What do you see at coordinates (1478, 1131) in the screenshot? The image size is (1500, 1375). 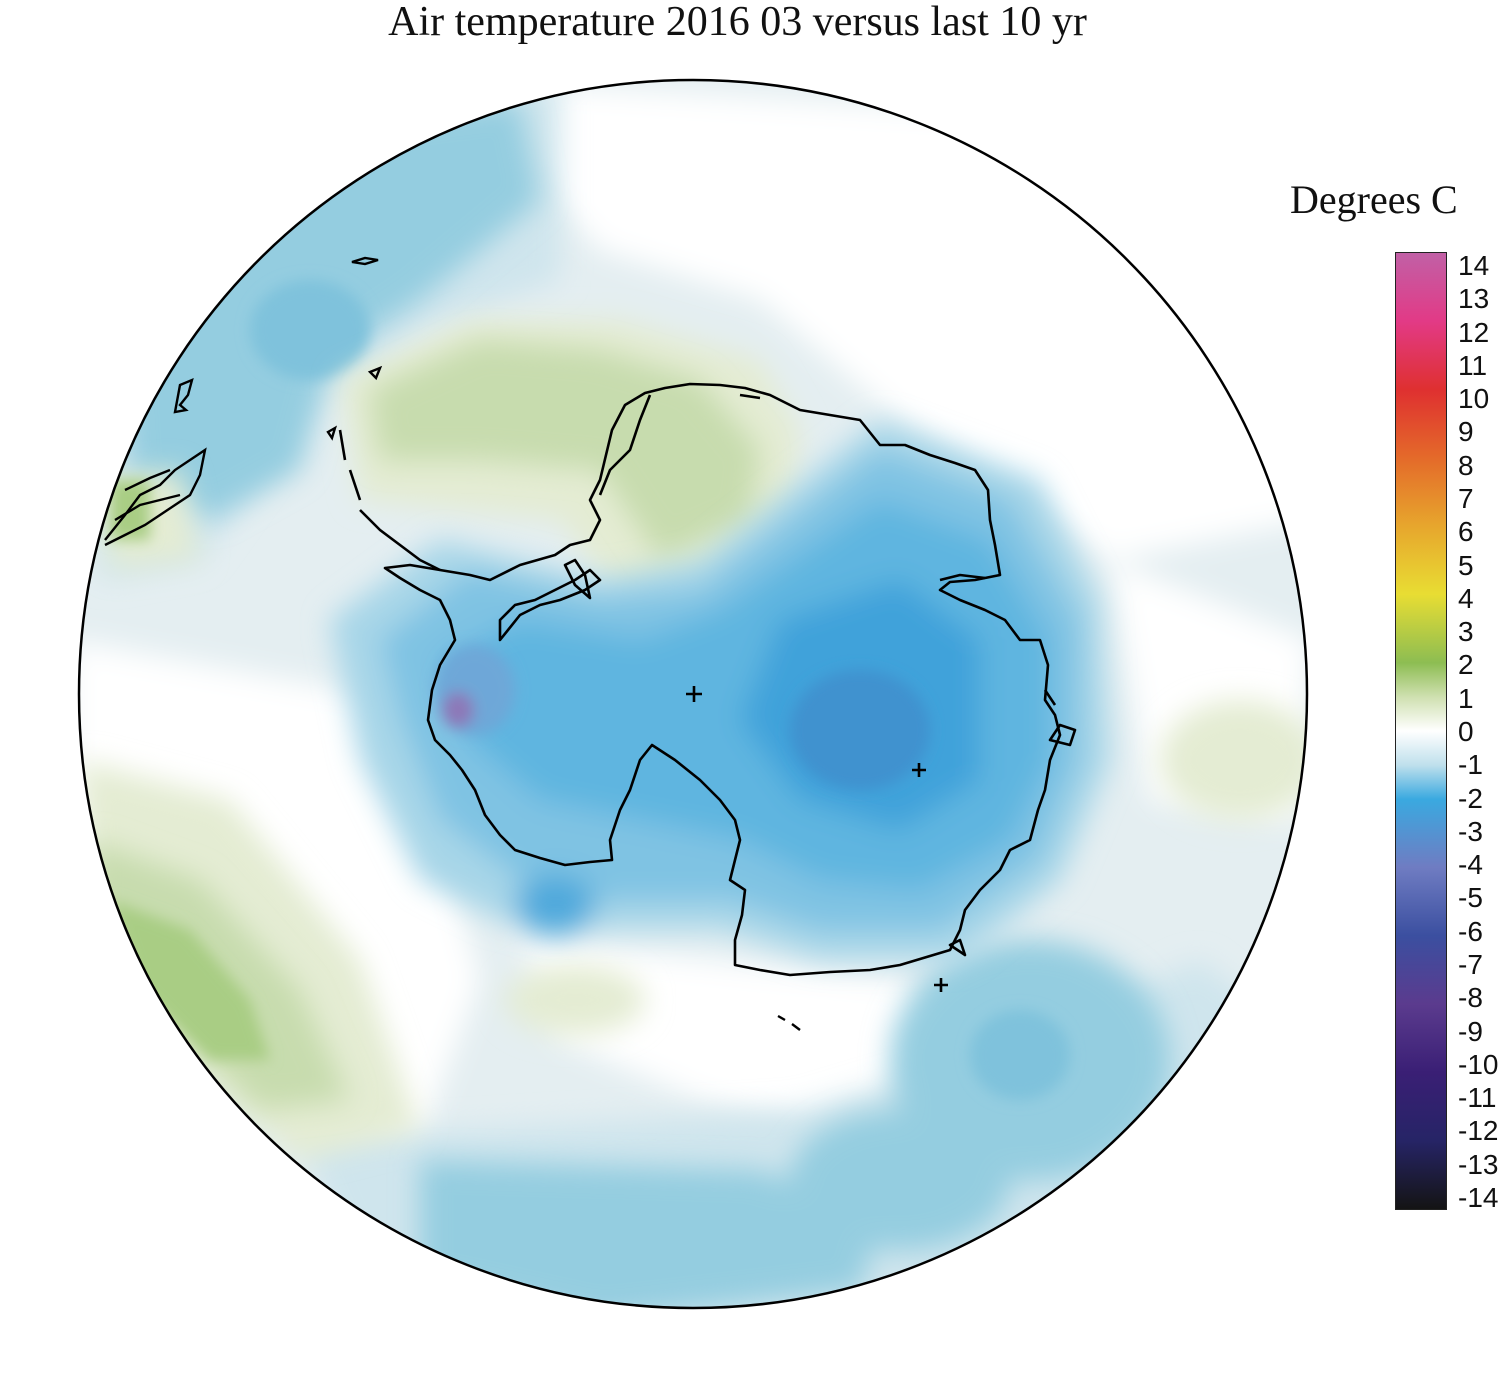 I see `color-scale-tick: -12` at bounding box center [1478, 1131].